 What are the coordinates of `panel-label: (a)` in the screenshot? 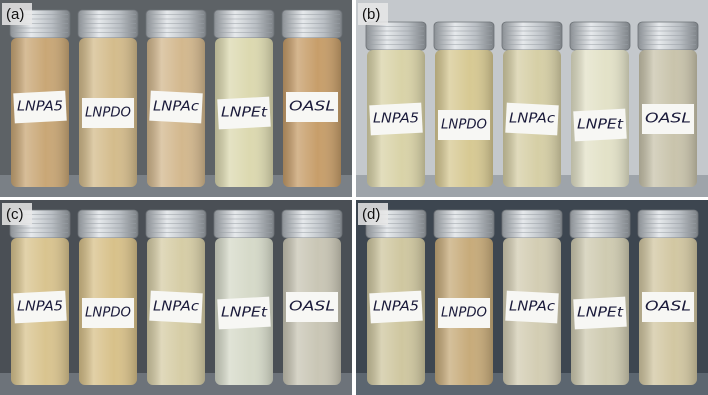 It's located at (15, 14).